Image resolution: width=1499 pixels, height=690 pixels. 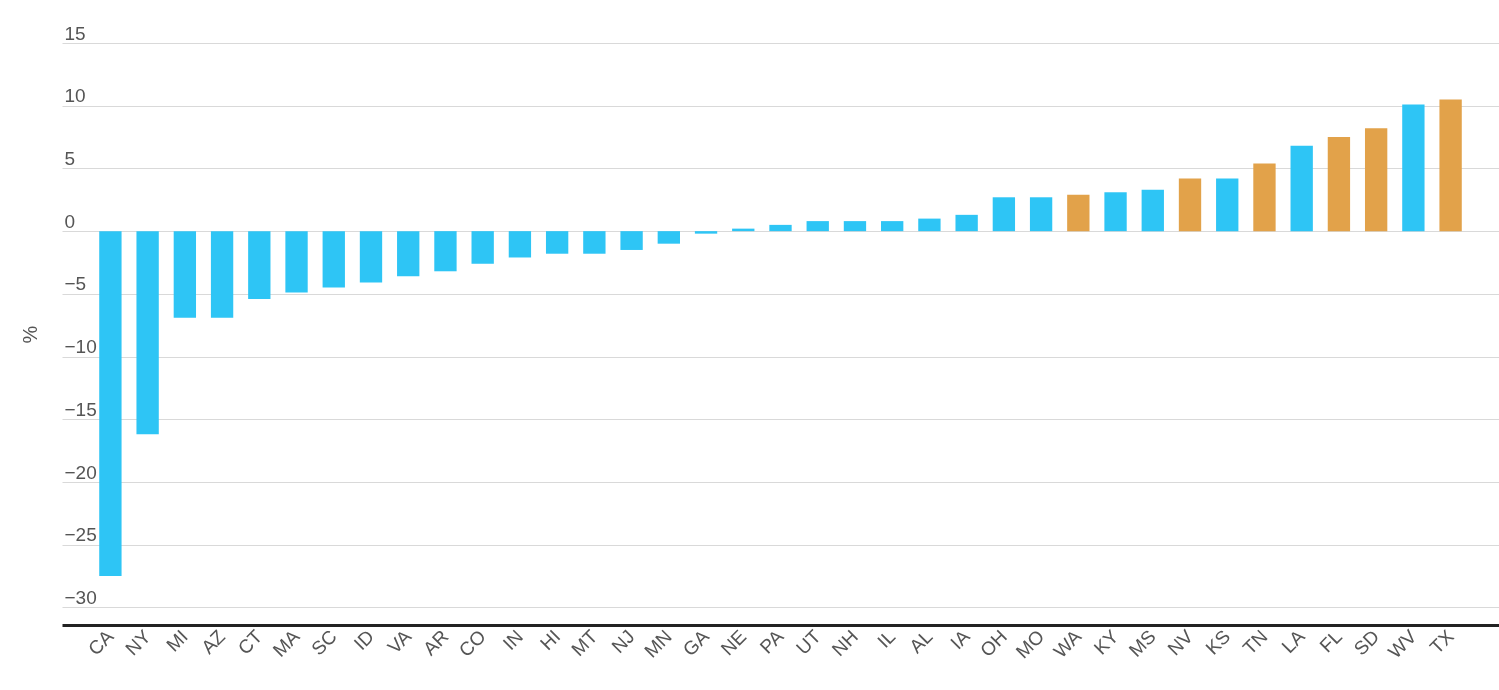 What do you see at coordinates (886, 638) in the screenshot?
I see `x-tick-label: IL` at bounding box center [886, 638].